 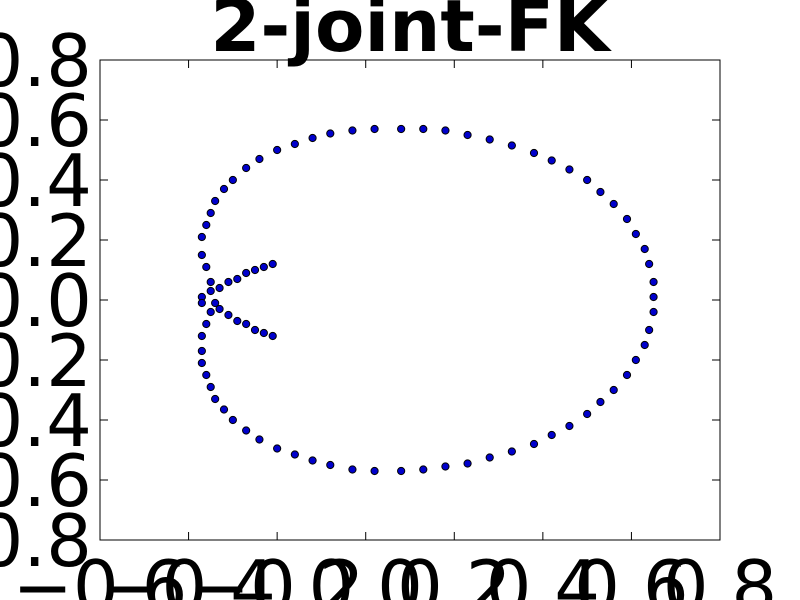 What do you see at coordinates (631, 572) in the screenshot?
I see `x-tick-label: 0.6` at bounding box center [631, 572].